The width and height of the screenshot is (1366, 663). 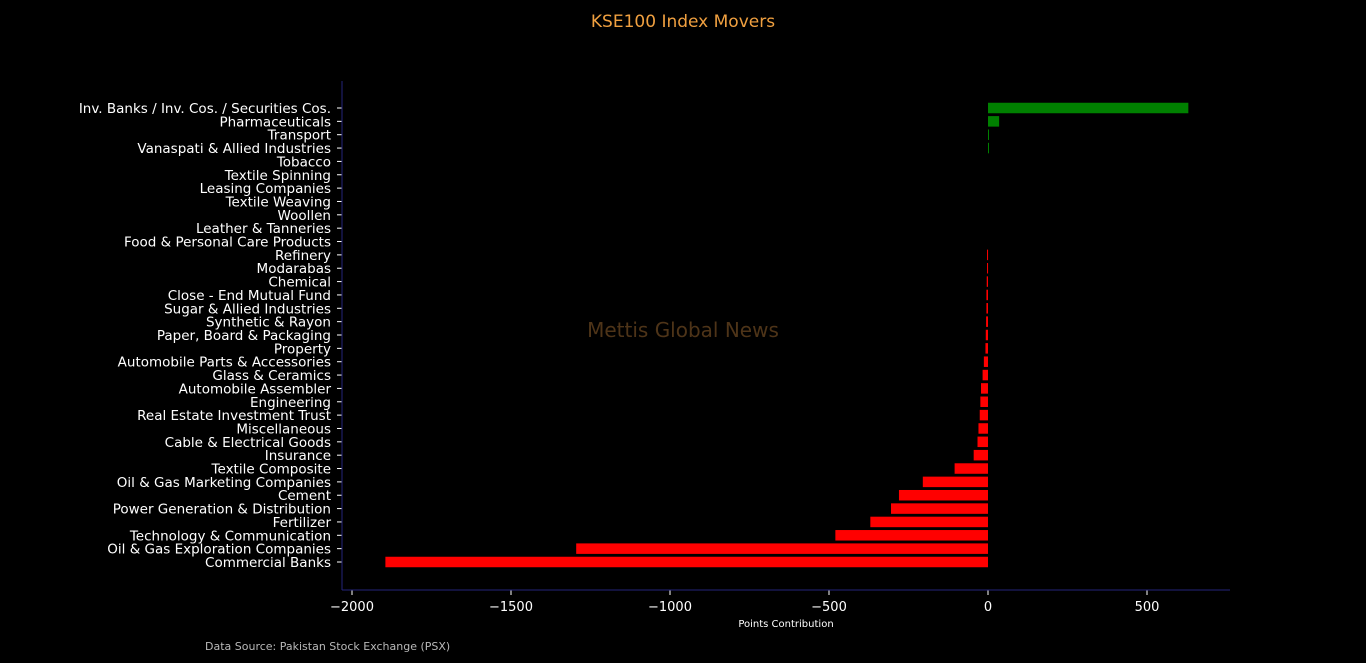 I want to click on category-label: Cable & Electrical Goods, so click(x=248, y=443).